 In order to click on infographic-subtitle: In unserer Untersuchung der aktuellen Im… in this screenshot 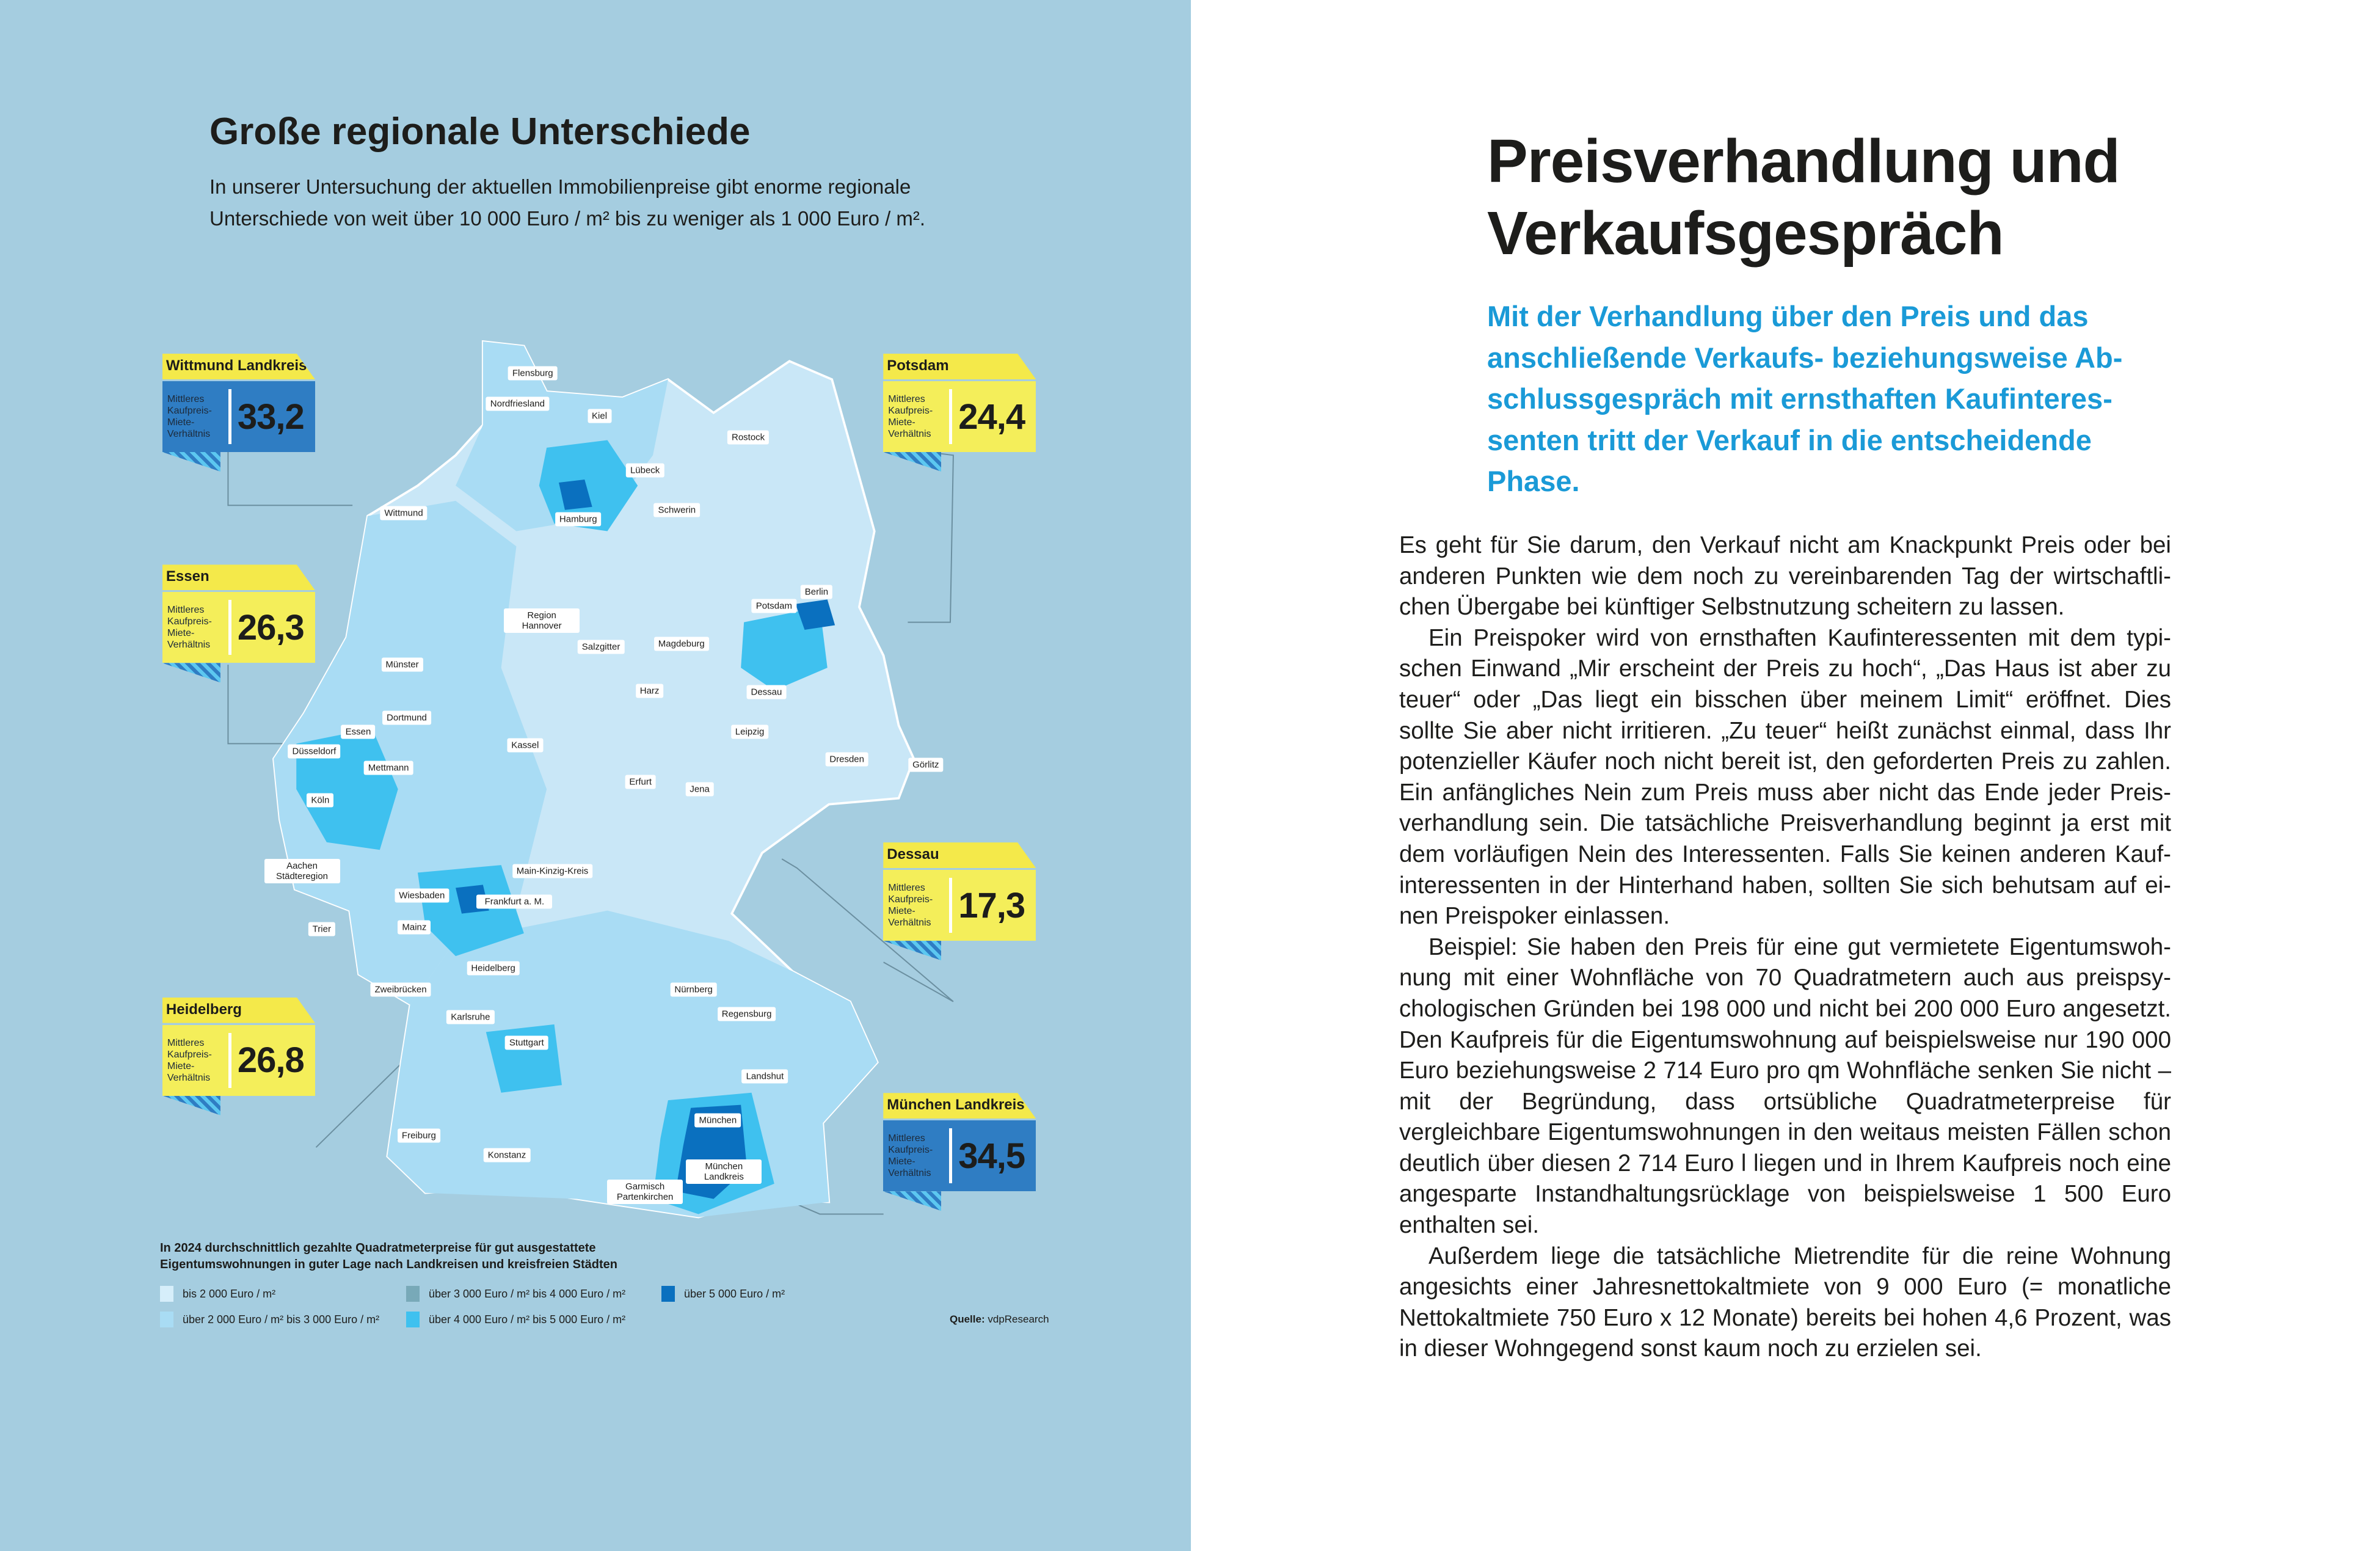, I will do `click(567, 202)`.